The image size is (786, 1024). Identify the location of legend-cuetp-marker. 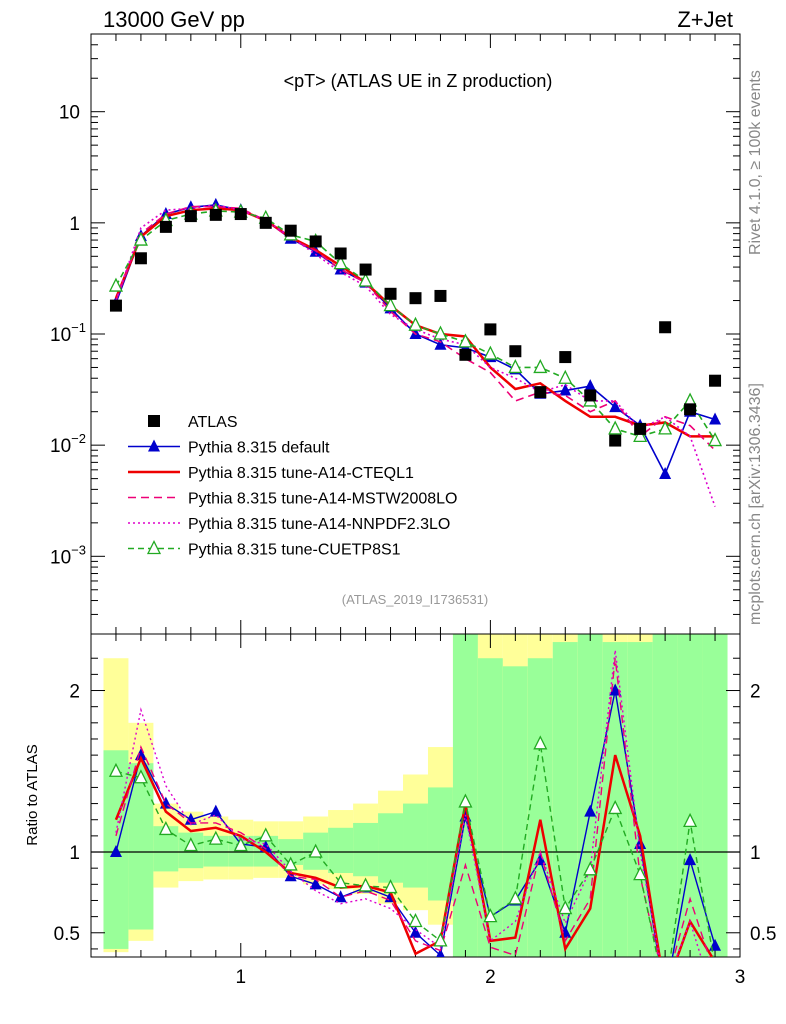
(154, 547).